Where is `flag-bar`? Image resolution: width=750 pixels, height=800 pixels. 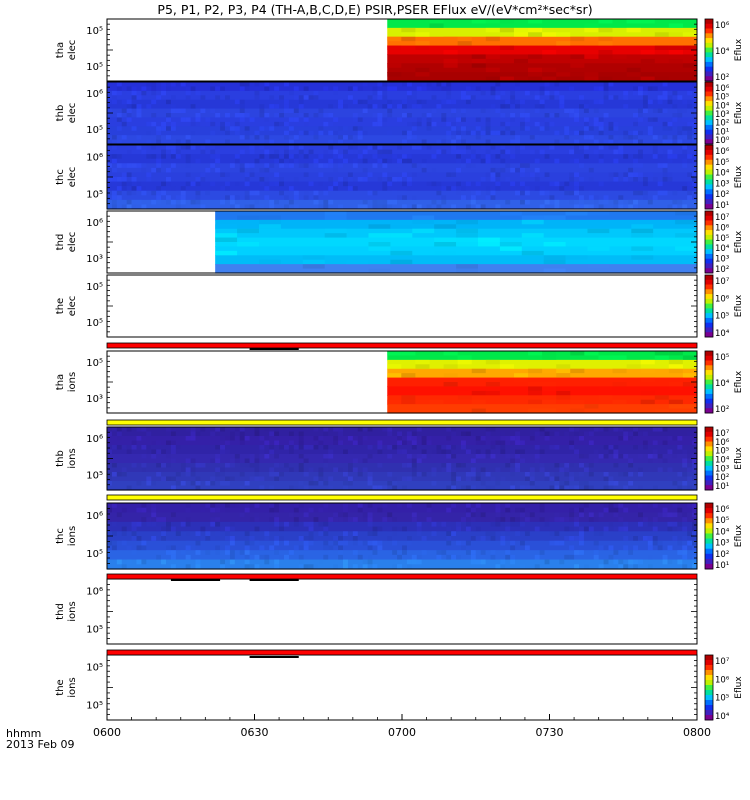
flag-bar is located at coordinates (402, 497).